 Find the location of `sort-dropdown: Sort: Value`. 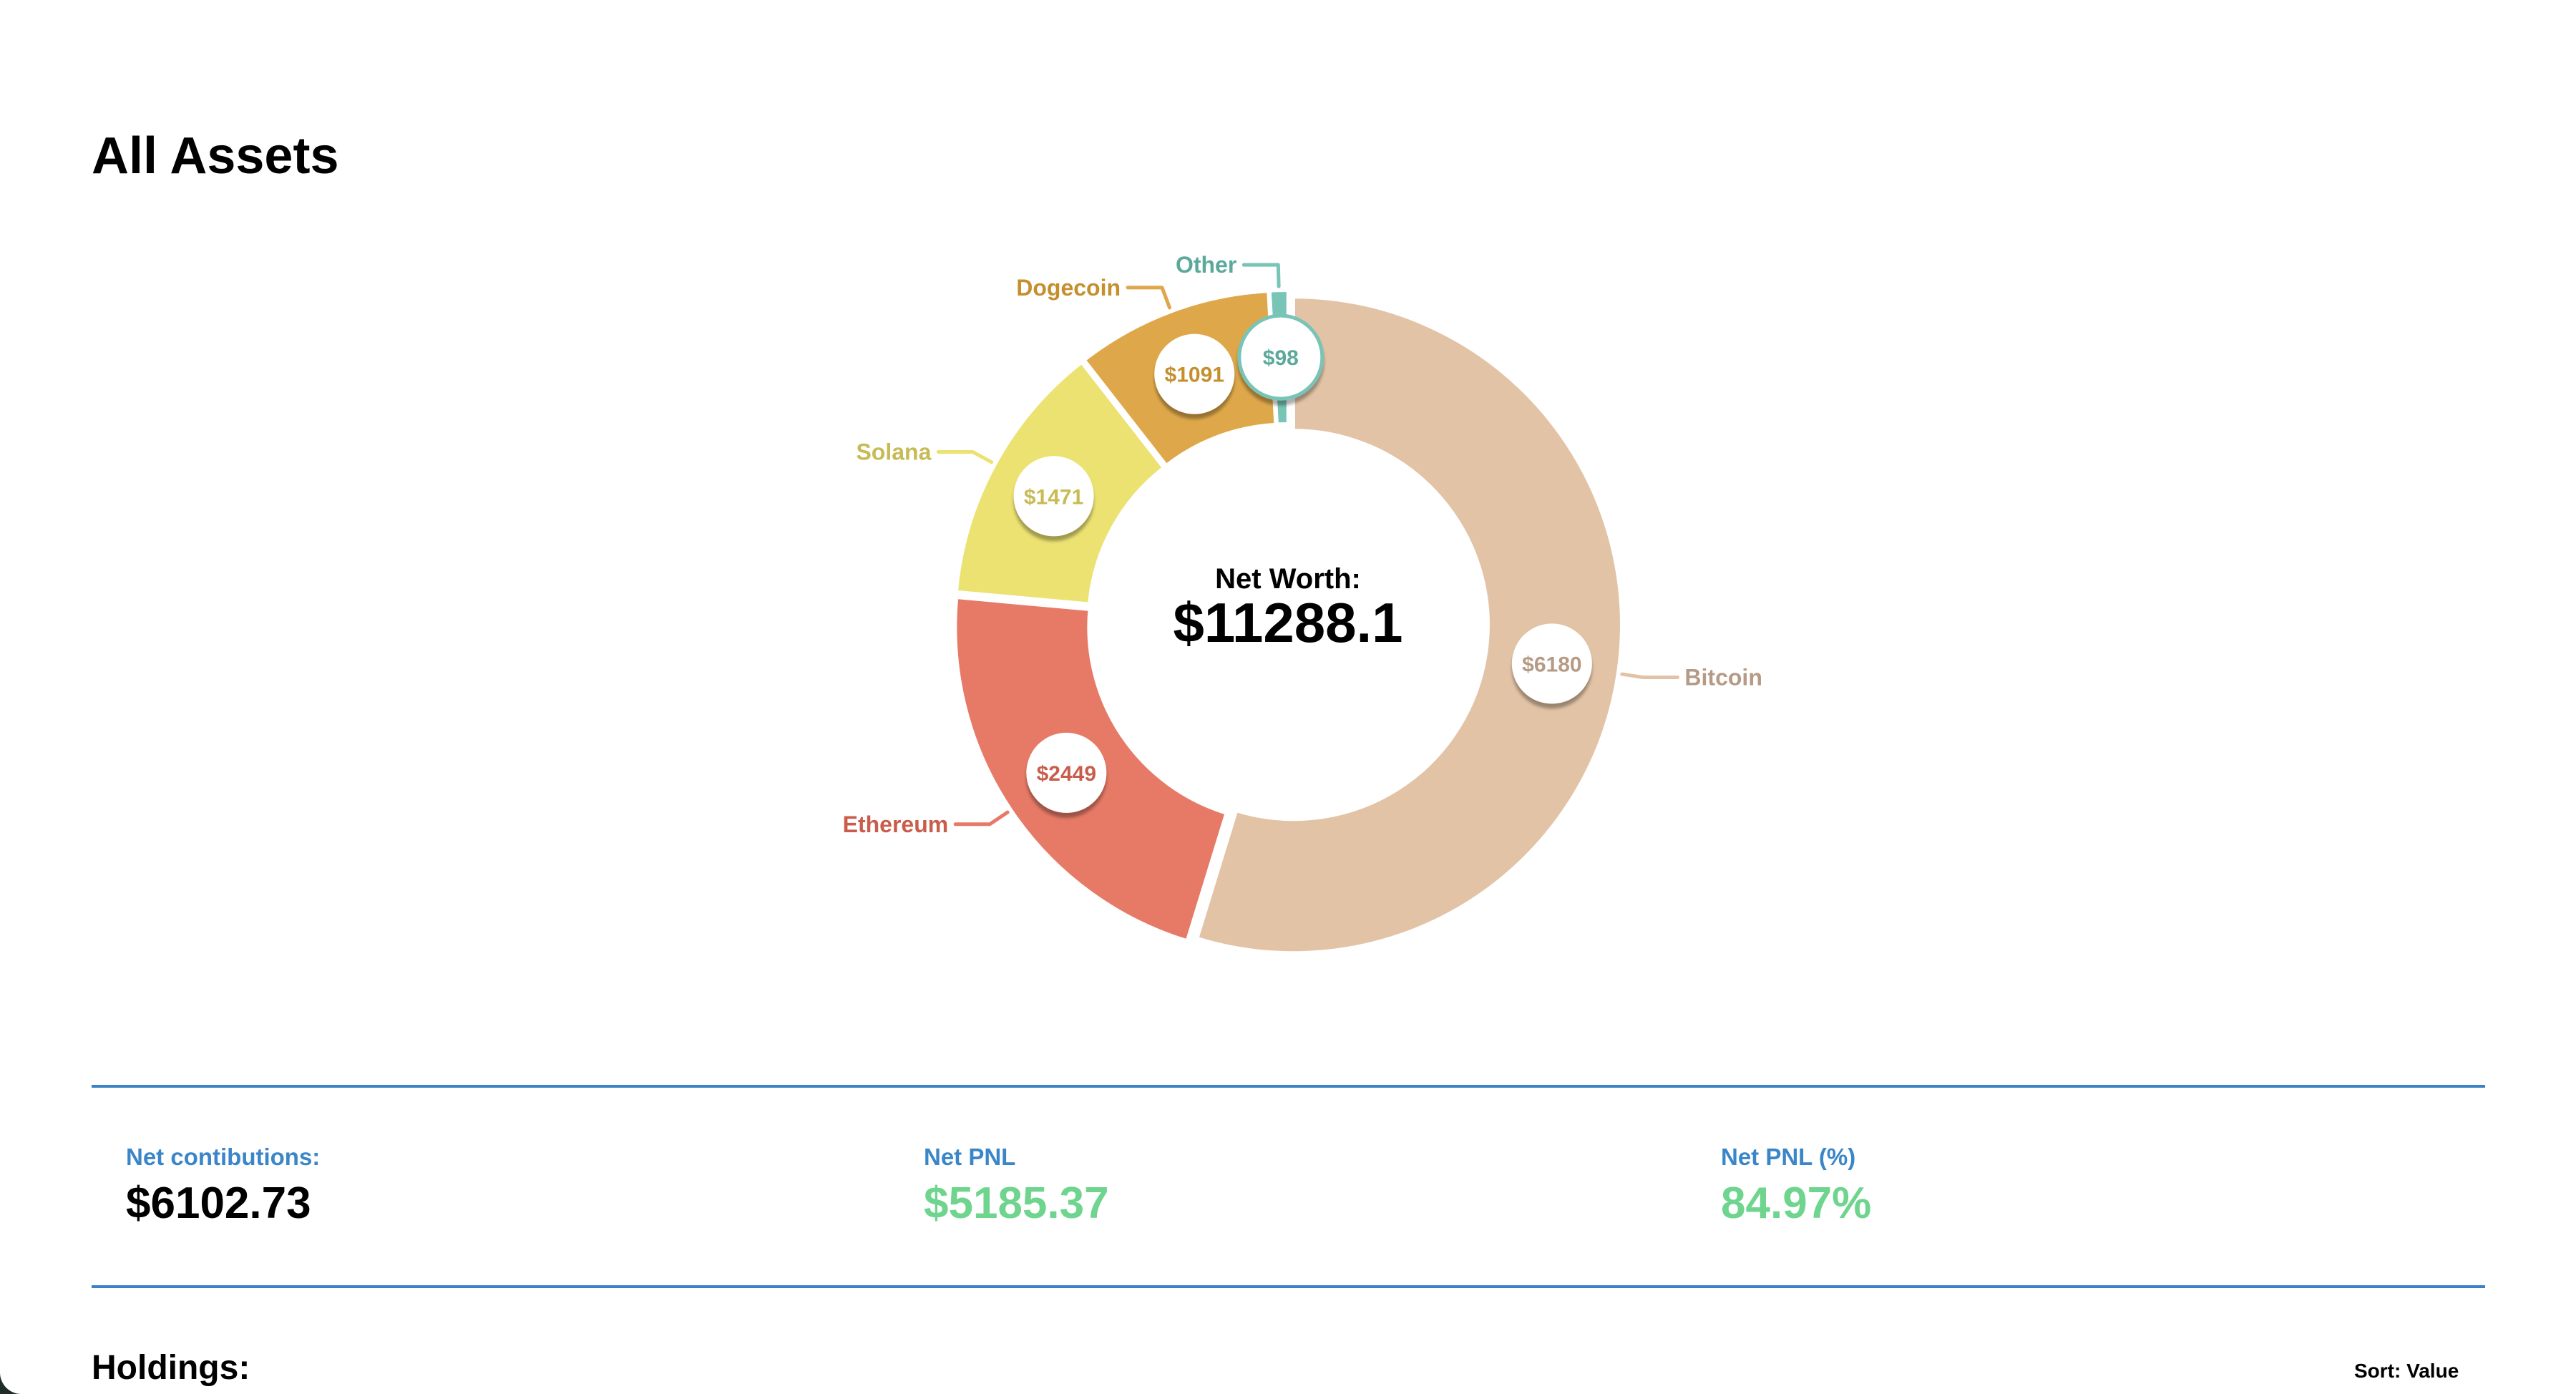

sort-dropdown: Sort: Value is located at coordinates (2406, 1371).